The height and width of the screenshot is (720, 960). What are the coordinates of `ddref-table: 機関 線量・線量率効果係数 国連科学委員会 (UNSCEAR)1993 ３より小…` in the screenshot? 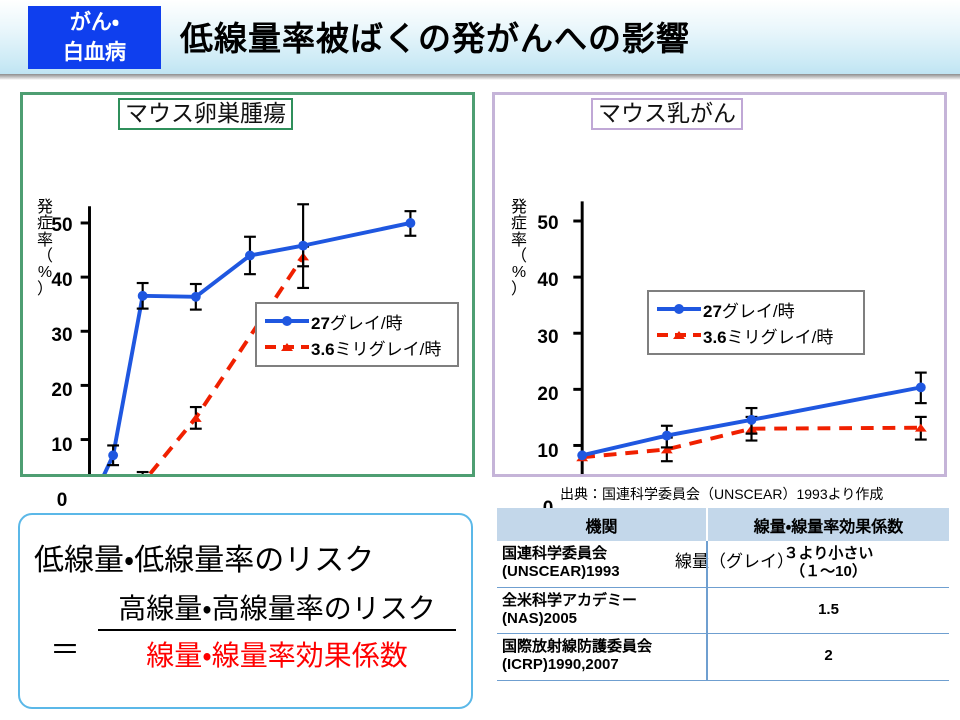 It's located at (723, 594).